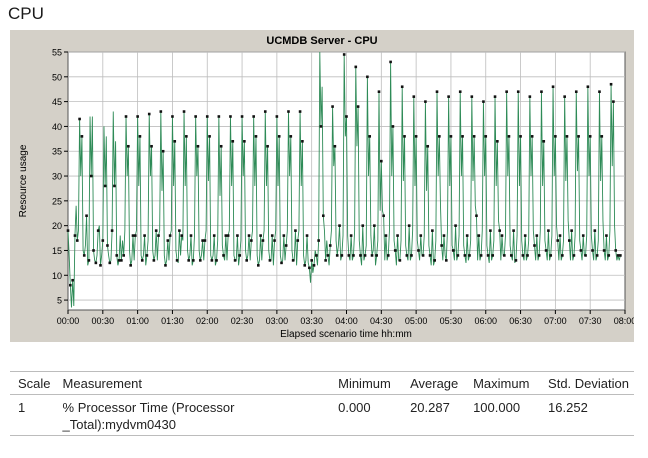  I want to click on y-tick-label: 35, so click(57, 152).